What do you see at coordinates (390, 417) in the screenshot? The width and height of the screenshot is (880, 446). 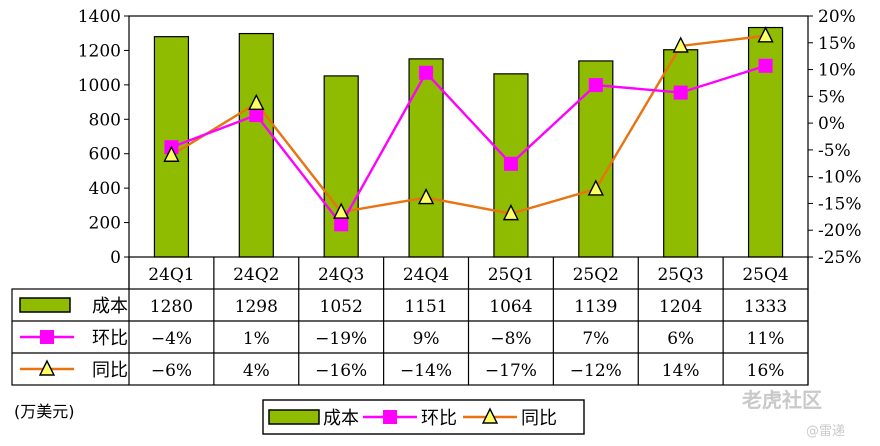 I see `legend-mom-key-marker` at bounding box center [390, 417].